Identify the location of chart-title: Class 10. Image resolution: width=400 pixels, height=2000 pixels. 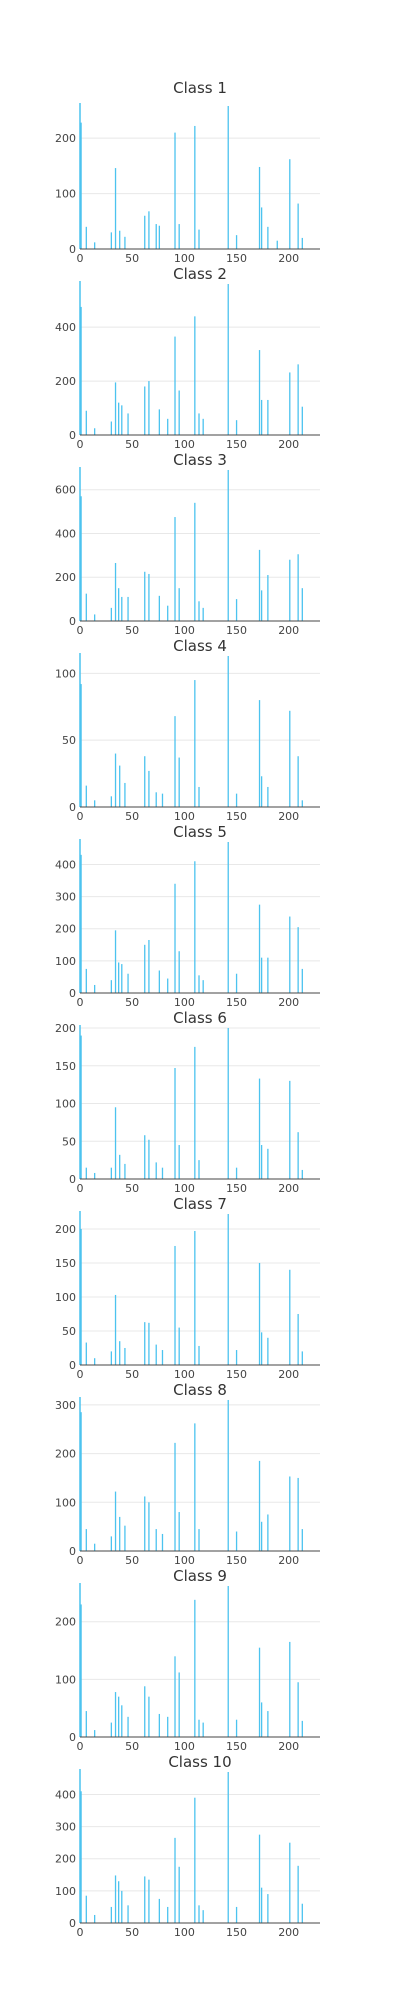
(199, 1762).